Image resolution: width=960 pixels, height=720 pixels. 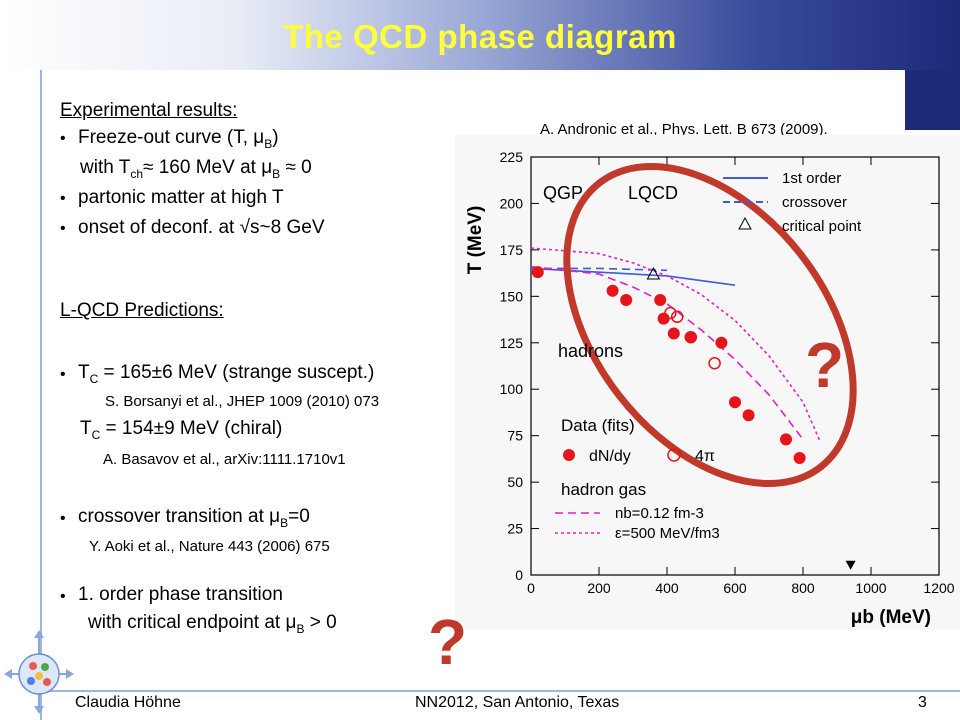 What do you see at coordinates (39, 672) in the screenshot?
I see `cbm-logo-icon` at bounding box center [39, 672].